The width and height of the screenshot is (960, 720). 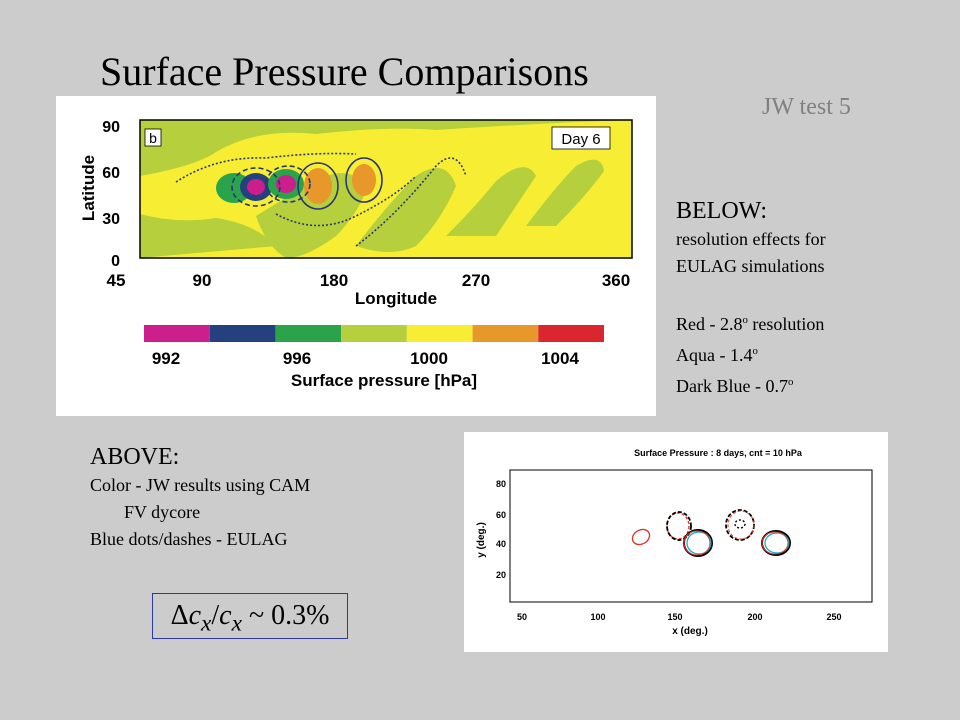 I want to click on blue-sup: o, so click(x=790, y=382).